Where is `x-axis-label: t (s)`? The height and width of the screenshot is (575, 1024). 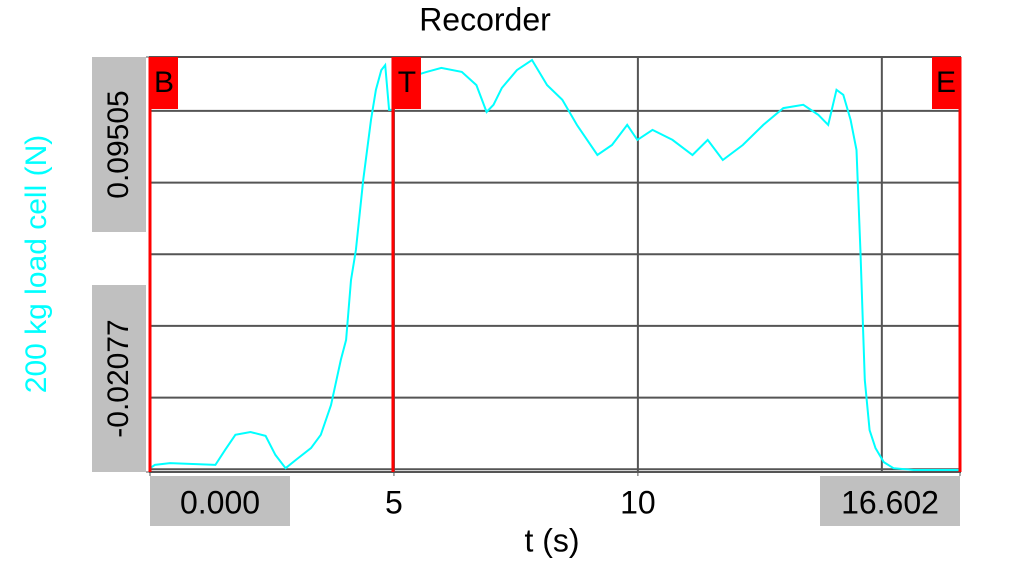
x-axis-label: t (s) is located at coordinates (551, 540).